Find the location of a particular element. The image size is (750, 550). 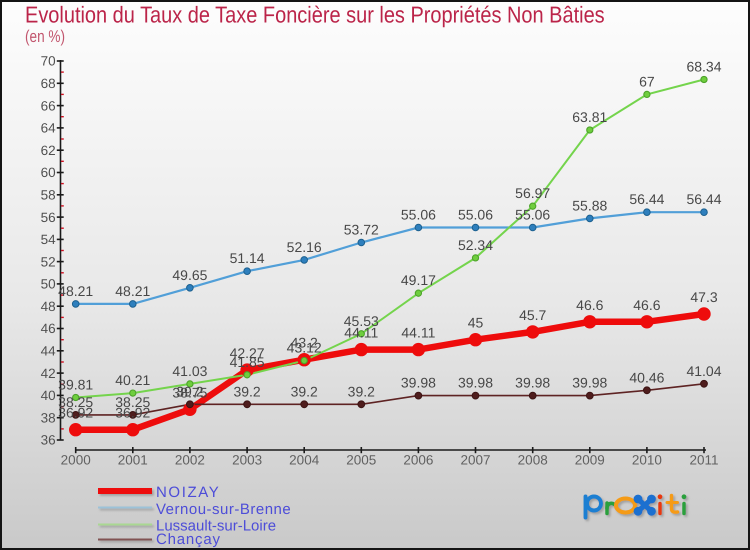

svg-text: Lussault-sur-Loire is located at coordinates (216, 526).